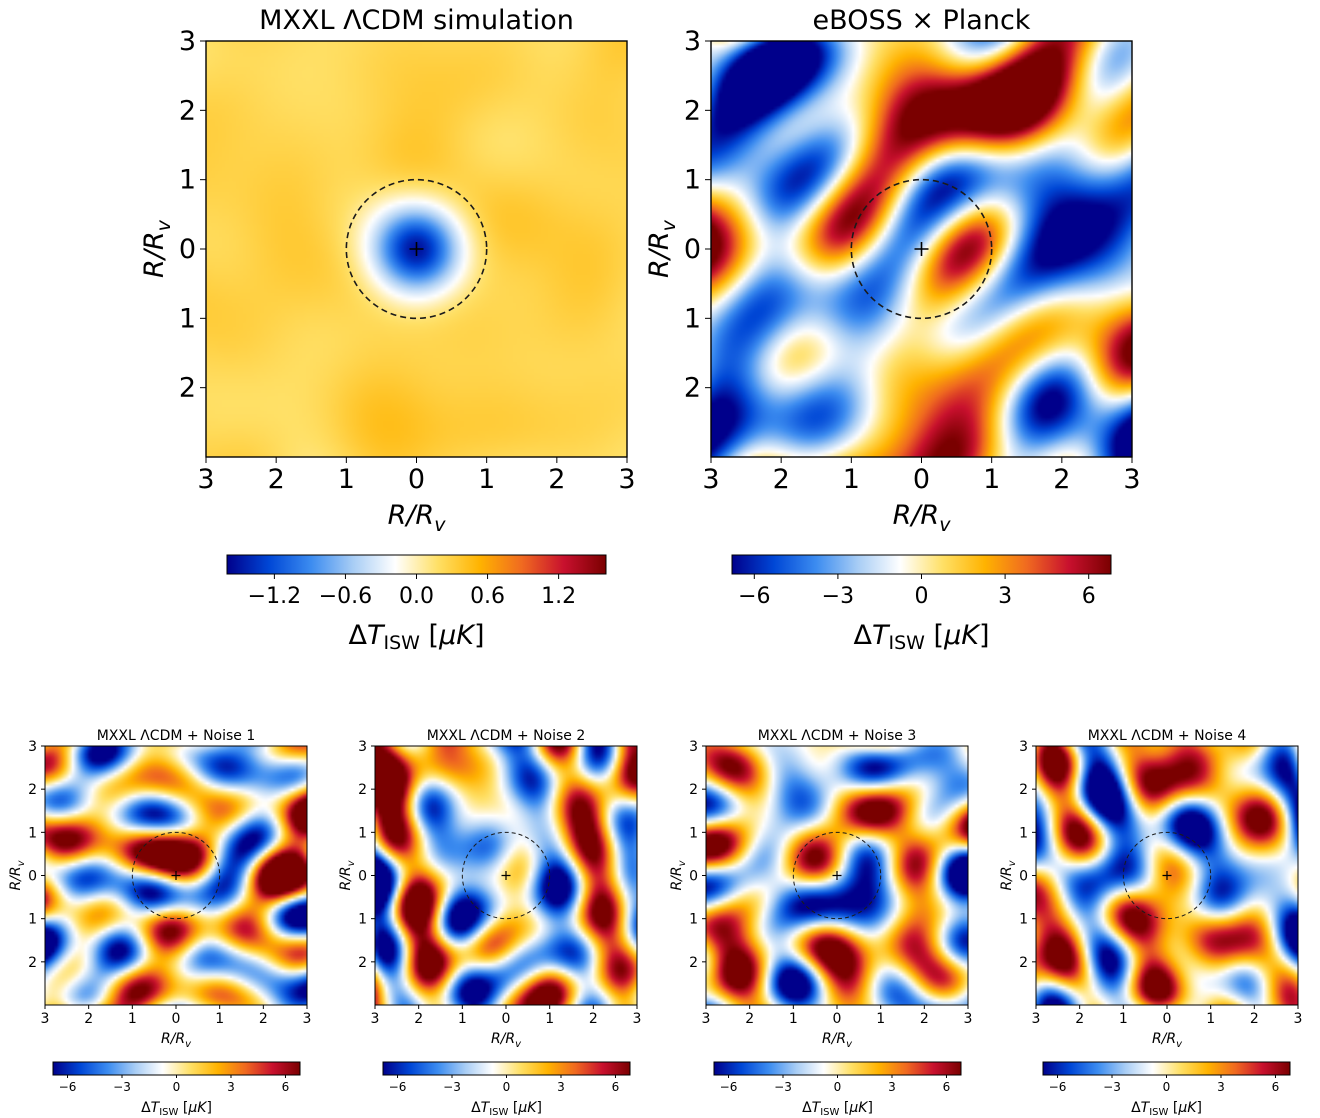  I want to click on panel-title: MXXL ΛCDM simulation, so click(416, 20).